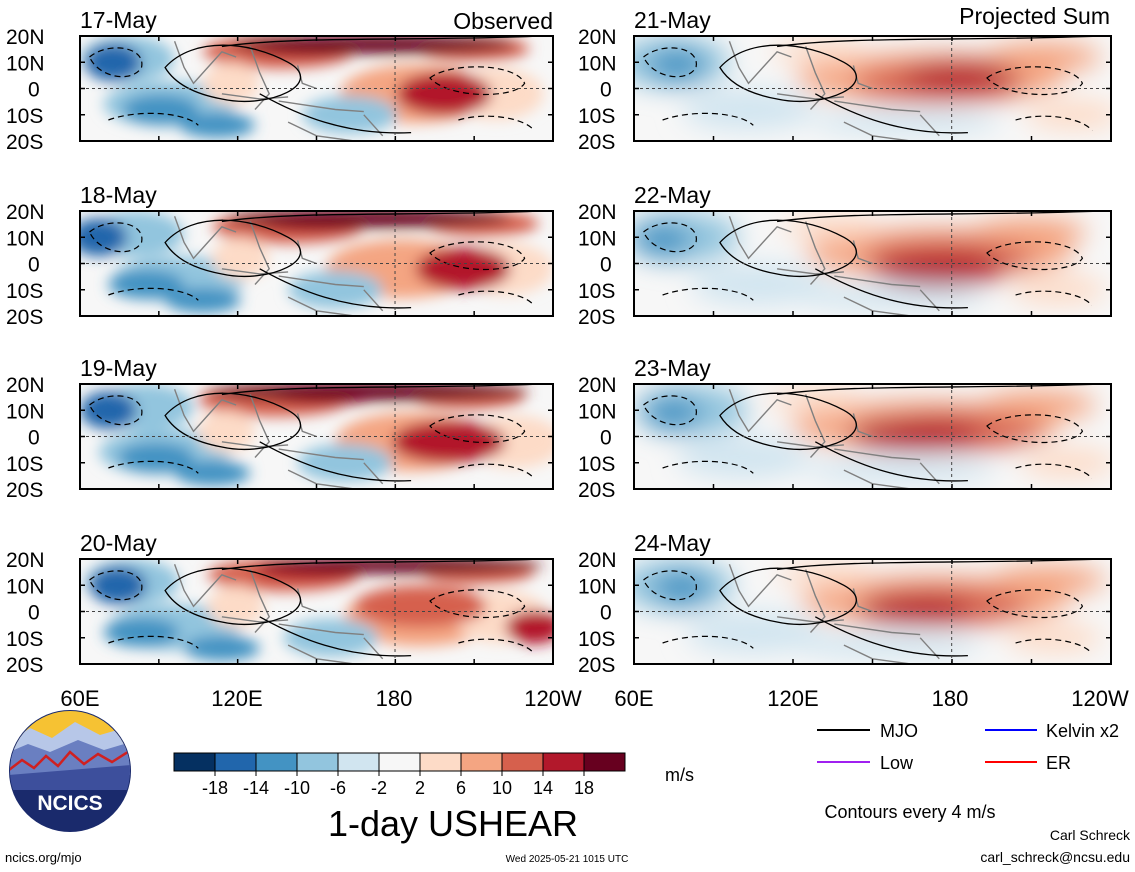 The image size is (1135, 872). I want to click on observed-header: Observed, so click(503, 21).